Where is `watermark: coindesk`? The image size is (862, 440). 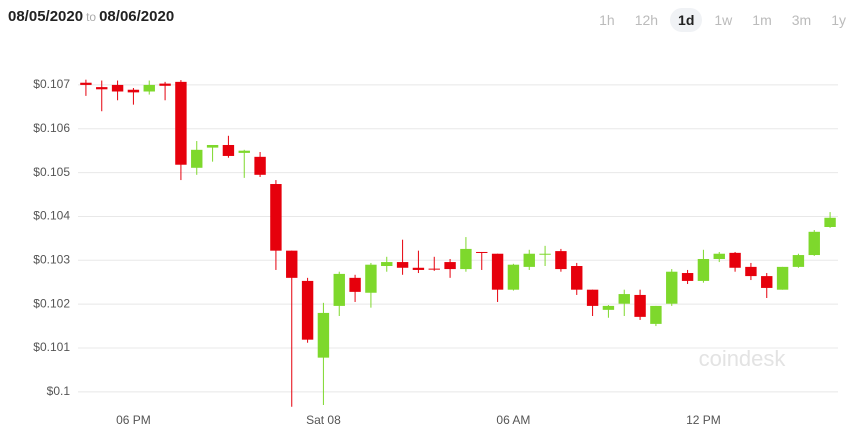
watermark: coindesk is located at coordinates (743, 358).